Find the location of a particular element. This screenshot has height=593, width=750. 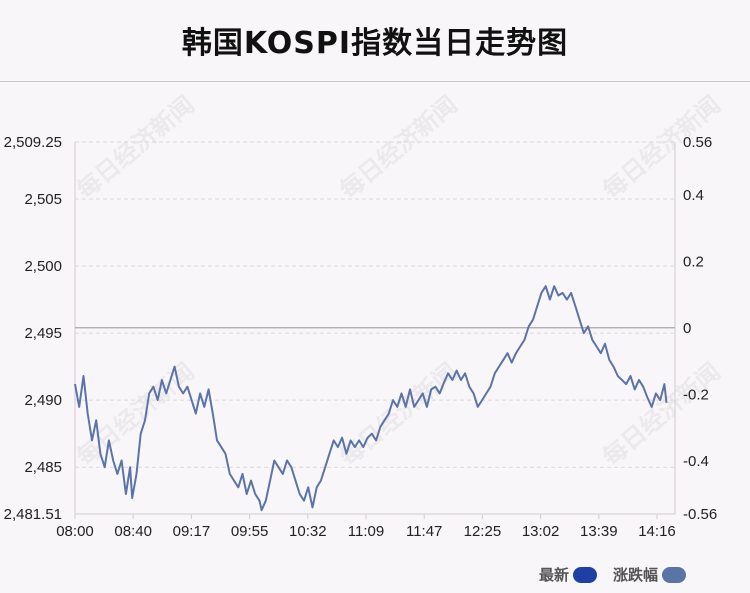

x-tick-label: 11:47 is located at coordinates (424, 531).